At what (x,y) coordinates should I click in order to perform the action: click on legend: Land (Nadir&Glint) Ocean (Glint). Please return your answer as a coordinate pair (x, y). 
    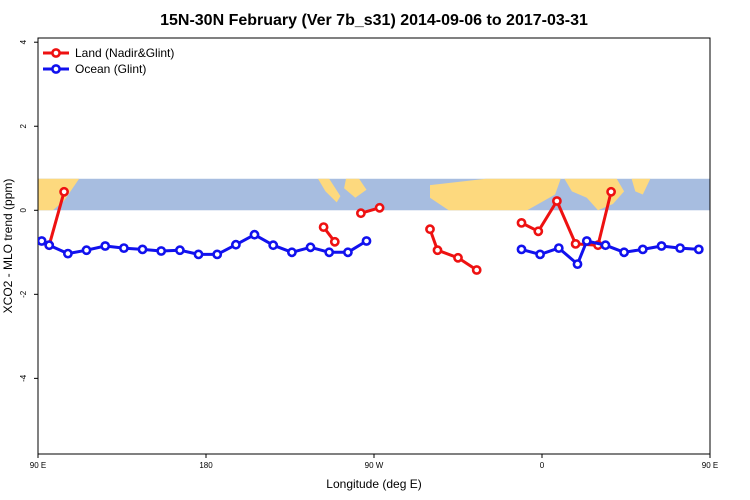
    Looking at the image, I should click on (108, 61).